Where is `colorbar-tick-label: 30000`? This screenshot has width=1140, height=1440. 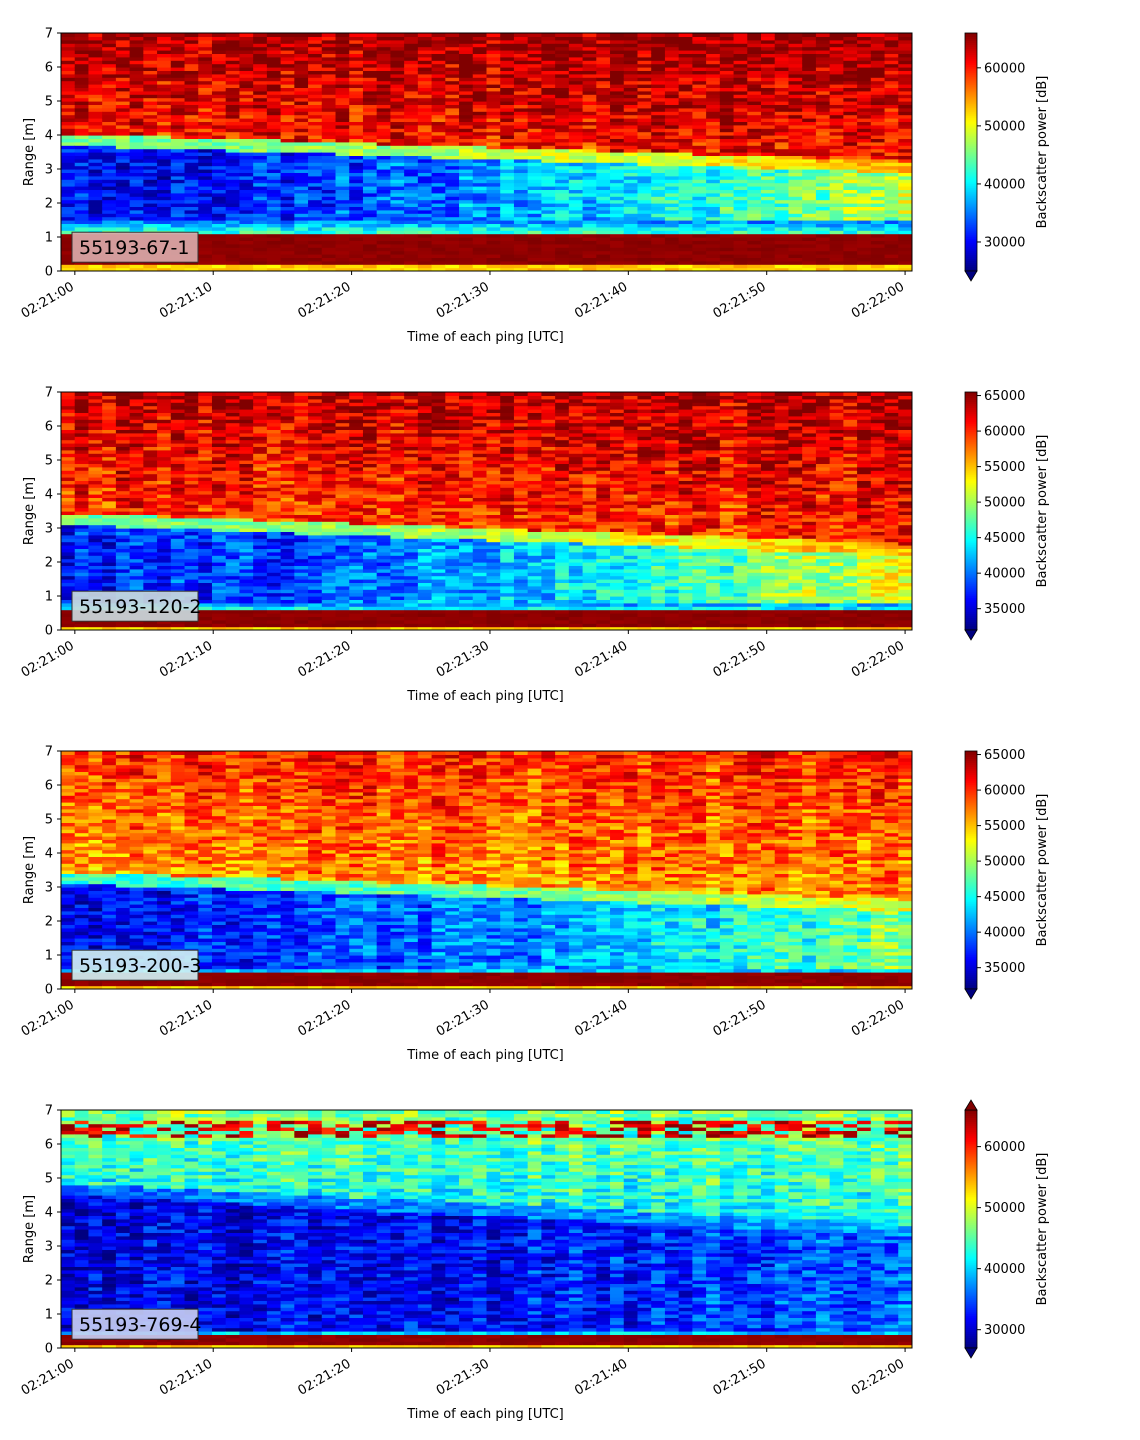 colorbar-tick-label: 30000 is located at coordinates (1004, 242).